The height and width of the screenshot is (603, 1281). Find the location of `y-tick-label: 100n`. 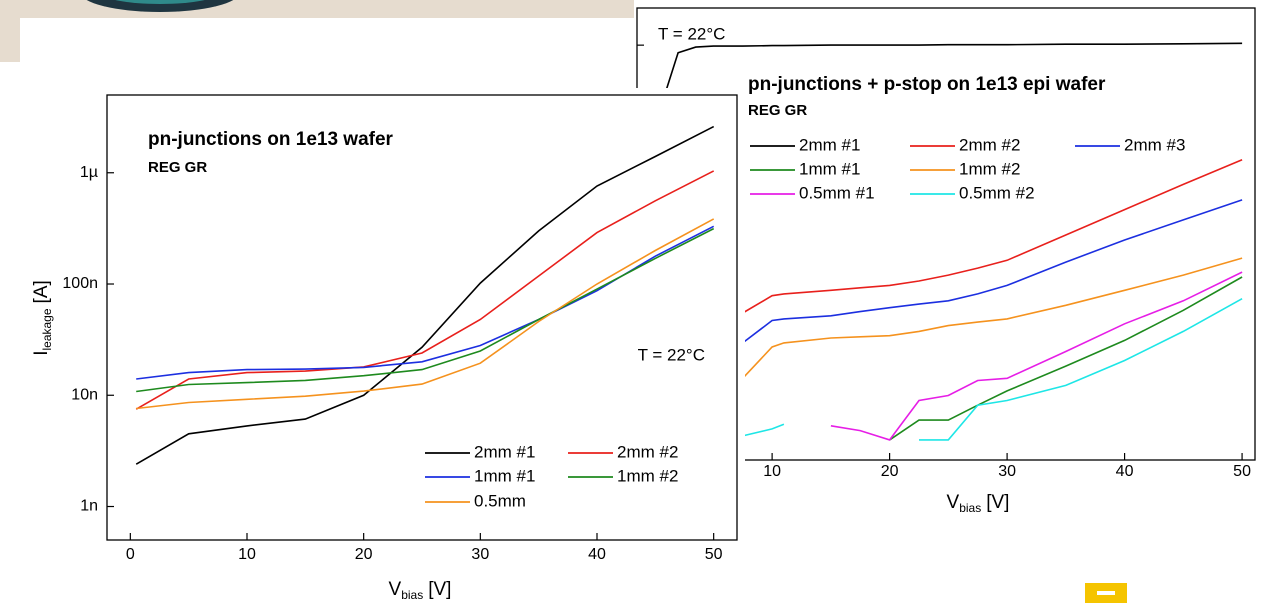

y-tick-label: 100n is located at coordinates (80, 283).